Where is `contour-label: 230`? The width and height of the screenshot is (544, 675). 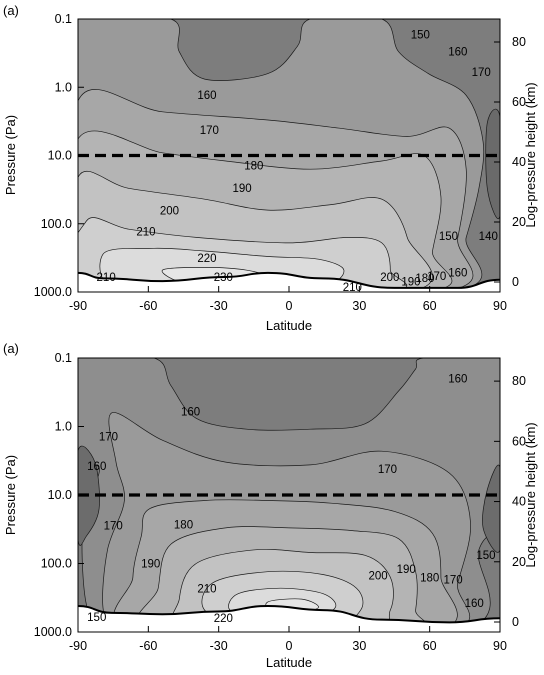
contour-label: 230 is located at coordinates (223, 278).